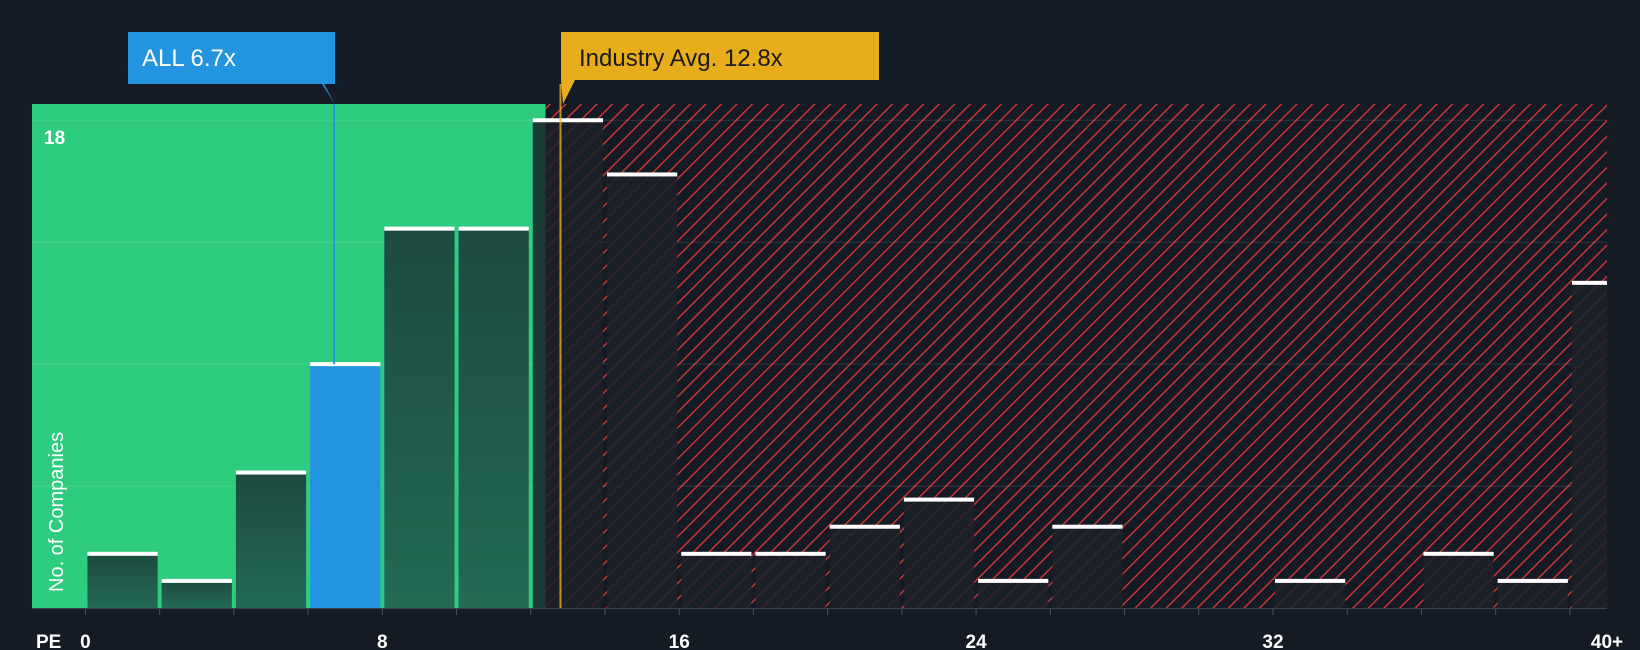 The width and height of the screenshot is (1640, 650). What do you see at coordinates (54, 138) in the screenshot?
I see `y-tick-label: 18` at bounding box center [54, 138].